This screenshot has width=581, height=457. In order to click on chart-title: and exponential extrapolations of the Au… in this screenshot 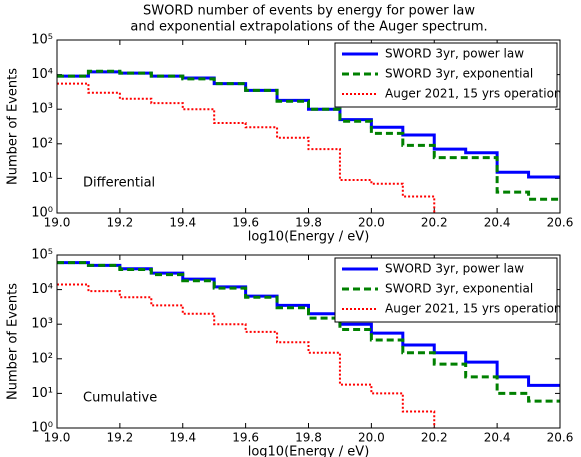, I will do `click(308, 27)`.